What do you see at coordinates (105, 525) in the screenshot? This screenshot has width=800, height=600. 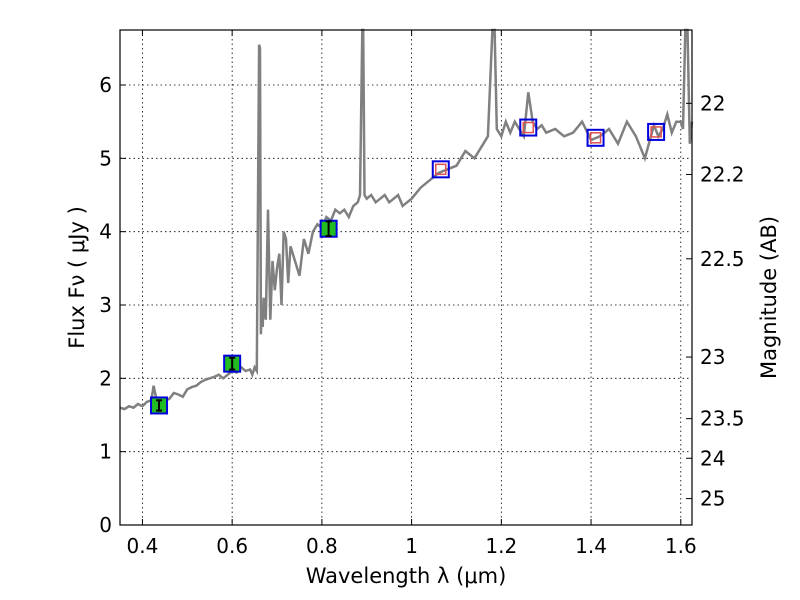 I see `y-tick-label: 0` at bounding box center [105, 525].